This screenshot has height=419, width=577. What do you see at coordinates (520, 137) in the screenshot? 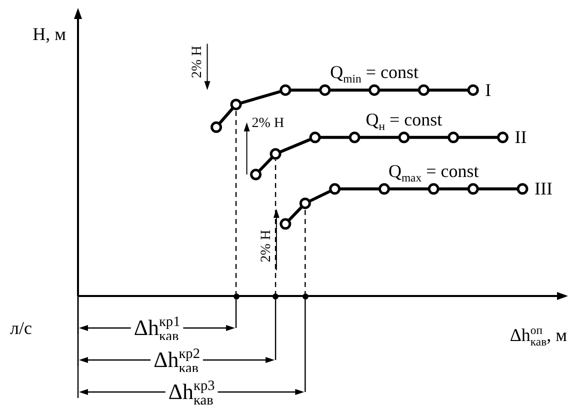
I see `series-label: II` at bounding box center [520, 137].